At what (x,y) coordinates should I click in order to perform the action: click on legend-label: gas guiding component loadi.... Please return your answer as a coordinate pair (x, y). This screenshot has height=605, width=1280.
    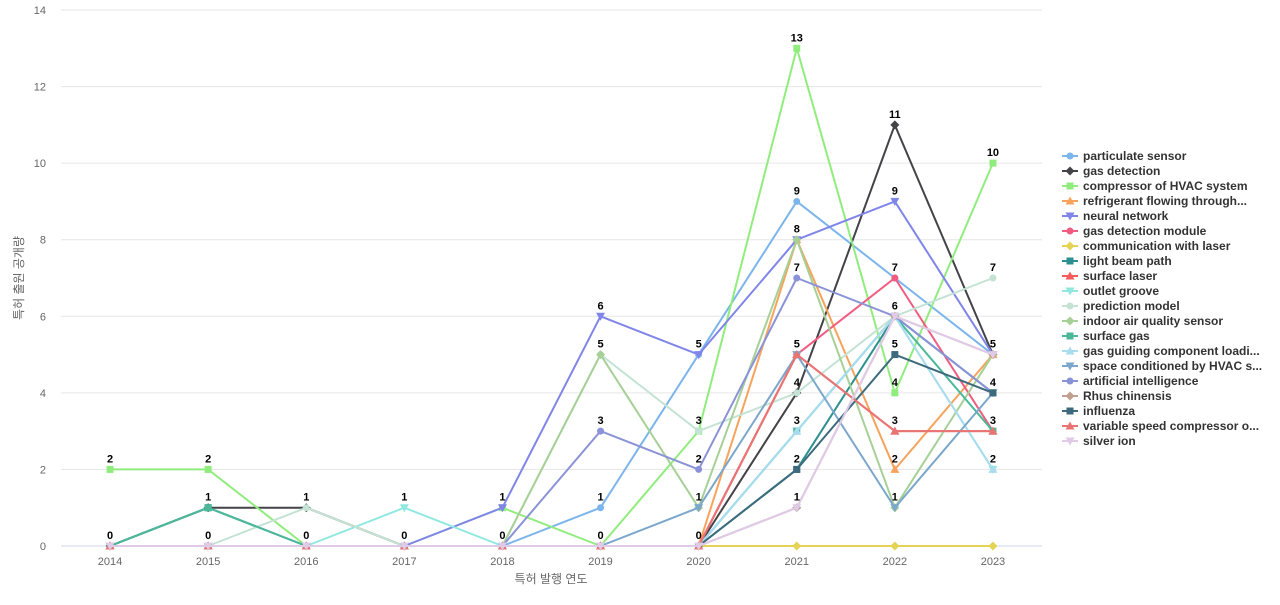
    Looking at the image, I should click on (1171, 351).